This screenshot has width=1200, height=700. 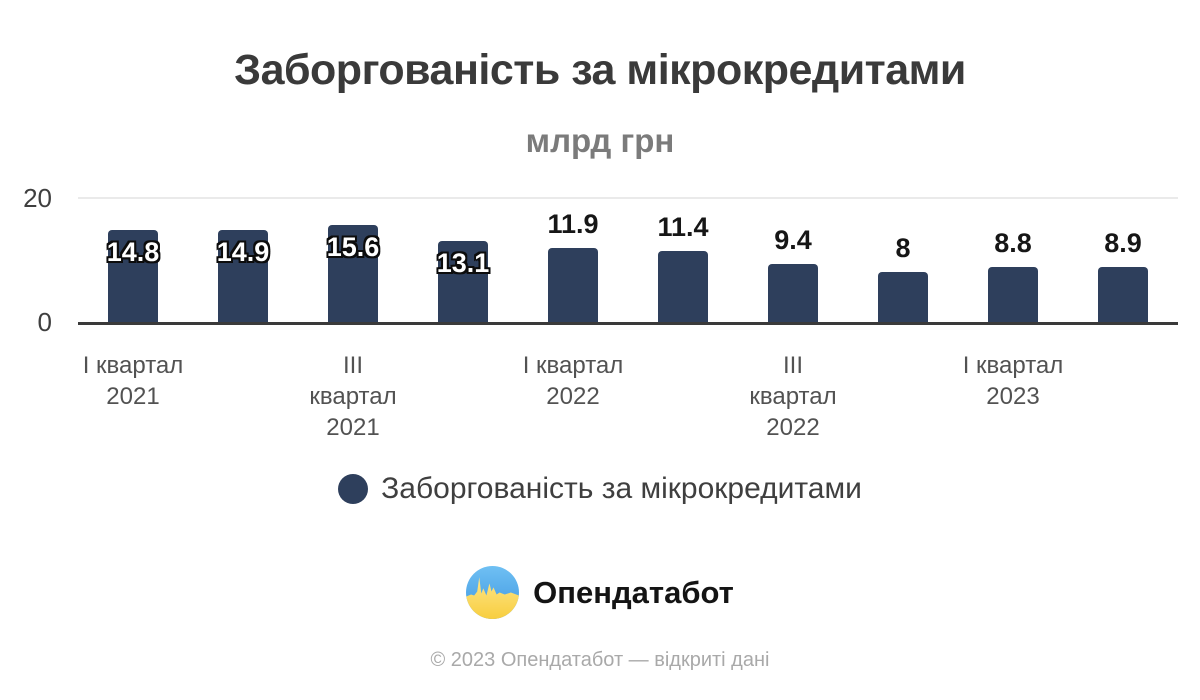 I want to click on bar-value-label-4: 13.1, so click(x=463, y=262).